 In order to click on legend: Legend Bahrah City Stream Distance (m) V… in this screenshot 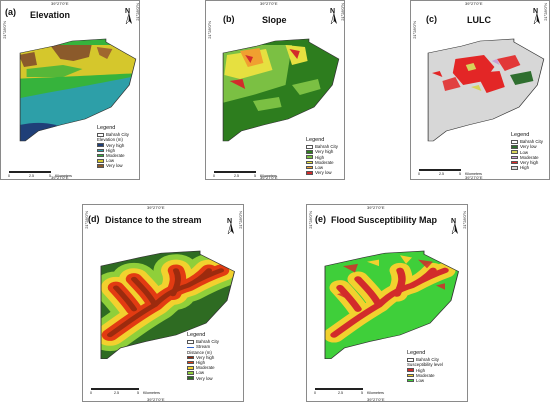, I will do `click(203, 356)`.